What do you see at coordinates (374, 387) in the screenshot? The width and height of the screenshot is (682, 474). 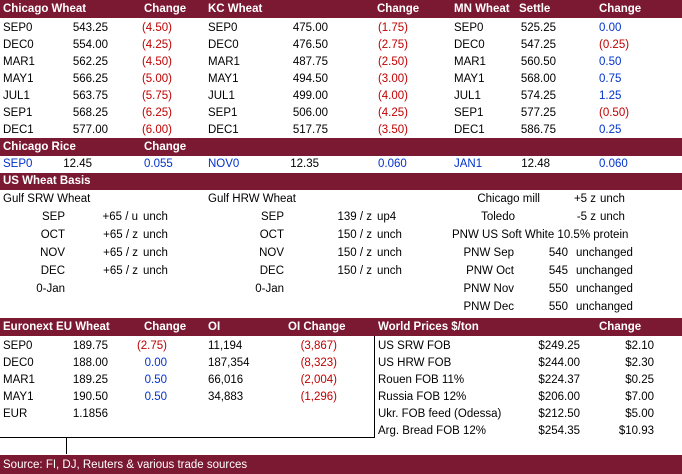 I see `divider-vertical` at bounding box center [374, 387].